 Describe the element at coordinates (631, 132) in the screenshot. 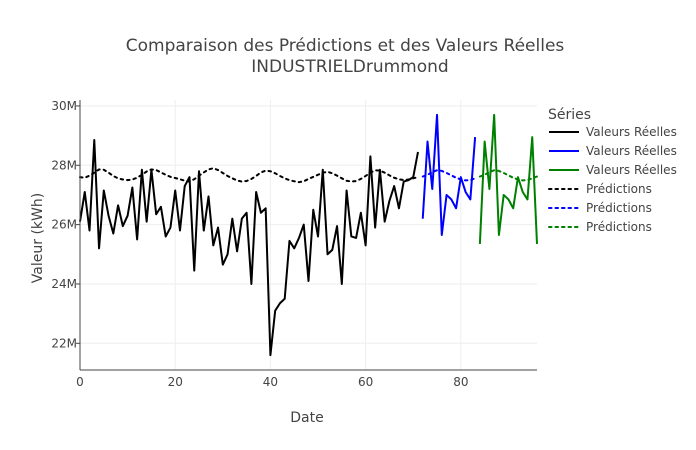

I see `legend-label-1: Valeurs Réelles` at that location.